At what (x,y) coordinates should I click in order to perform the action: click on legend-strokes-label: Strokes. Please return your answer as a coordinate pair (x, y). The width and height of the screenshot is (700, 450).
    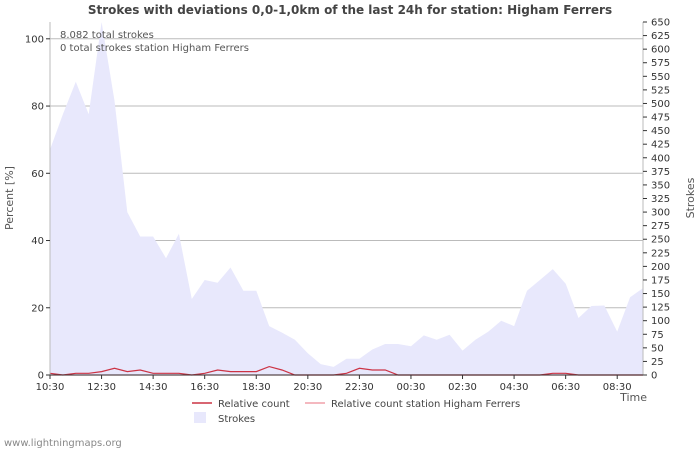
    Looking at the image, I should click on (236, 419).